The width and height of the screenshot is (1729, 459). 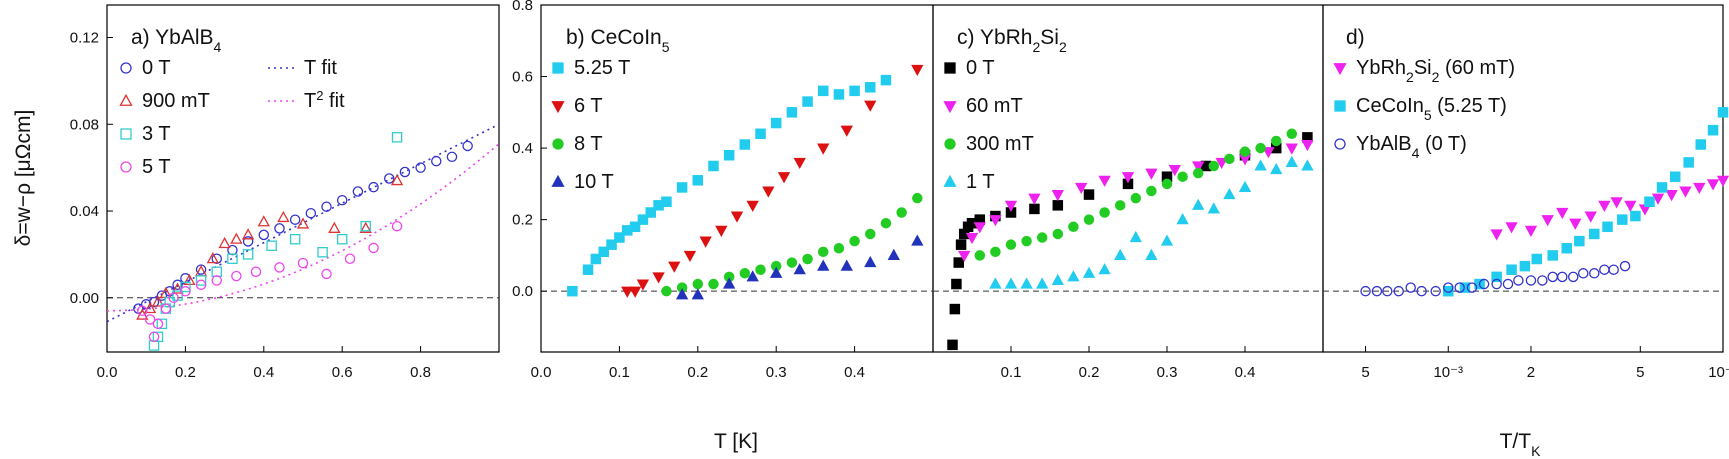 I want to click on x-tick-label: 10⁻³, so click(x=1448, y=372).